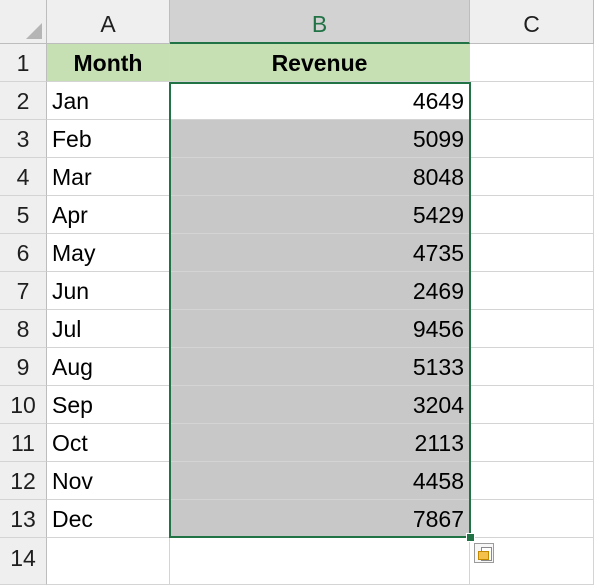  Describe the element at coordinates (23, 561) in the screenshot. I see `row-header-14: 14` at that location.